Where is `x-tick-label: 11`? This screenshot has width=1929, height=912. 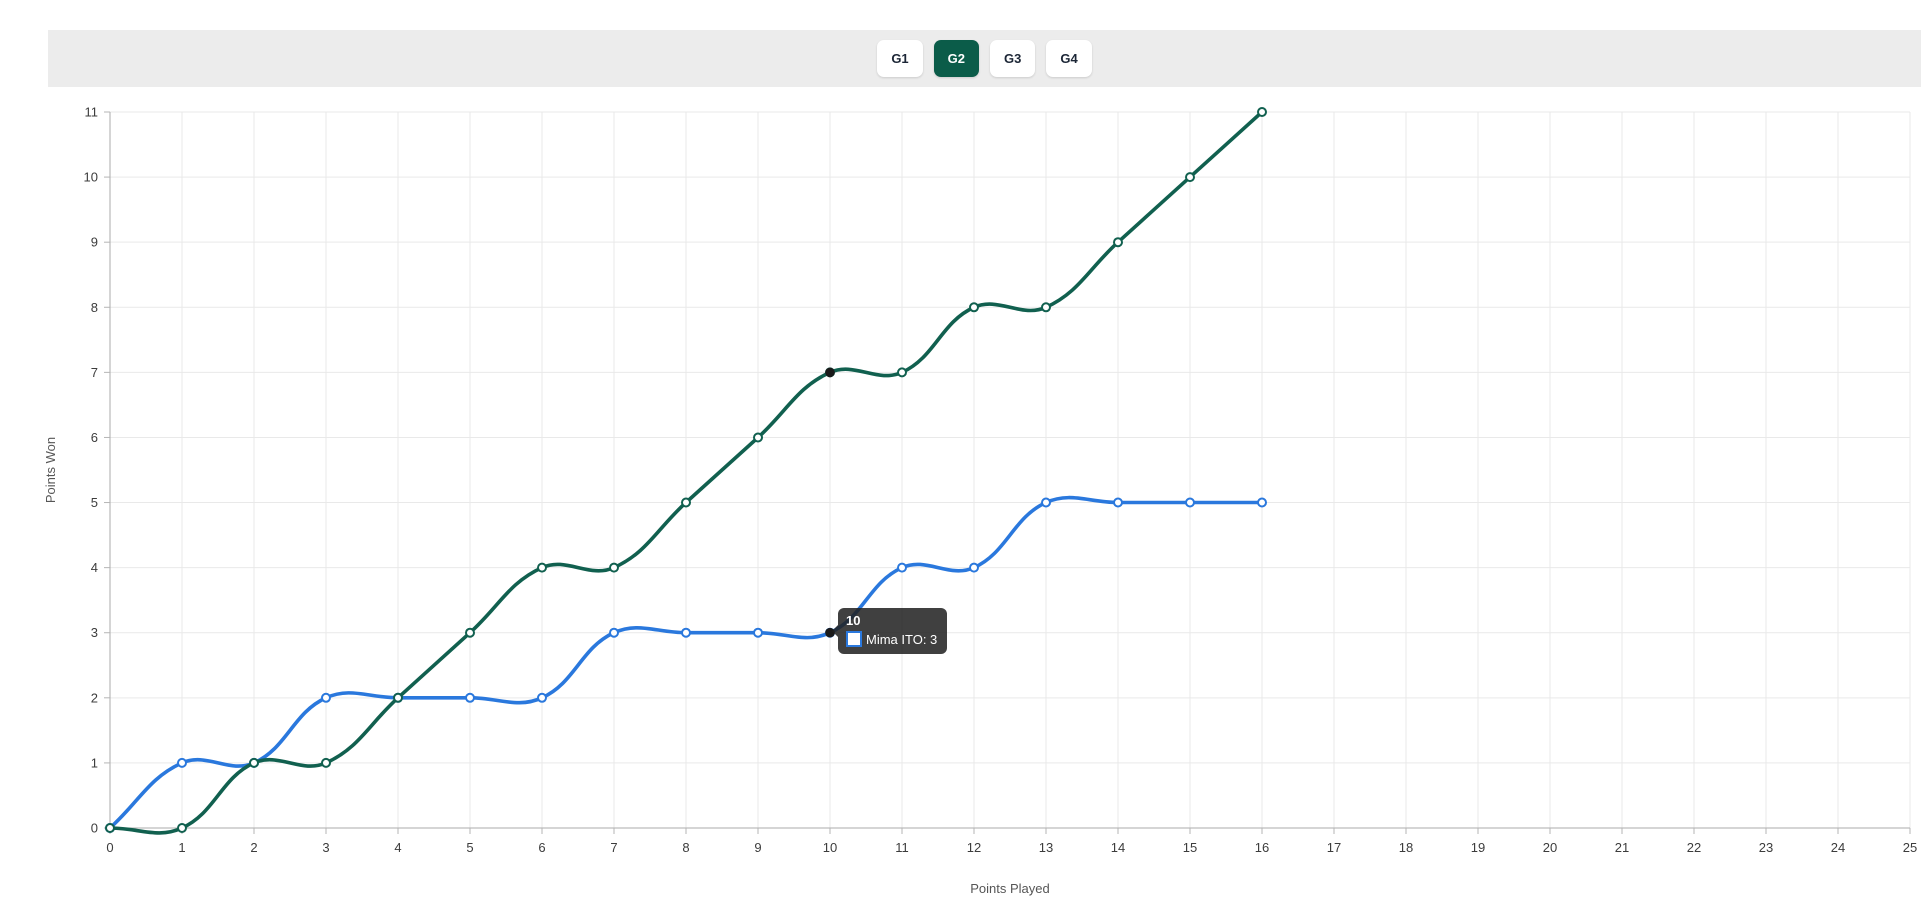 x-tick-label: 11 is located at coordinates (902, 847).